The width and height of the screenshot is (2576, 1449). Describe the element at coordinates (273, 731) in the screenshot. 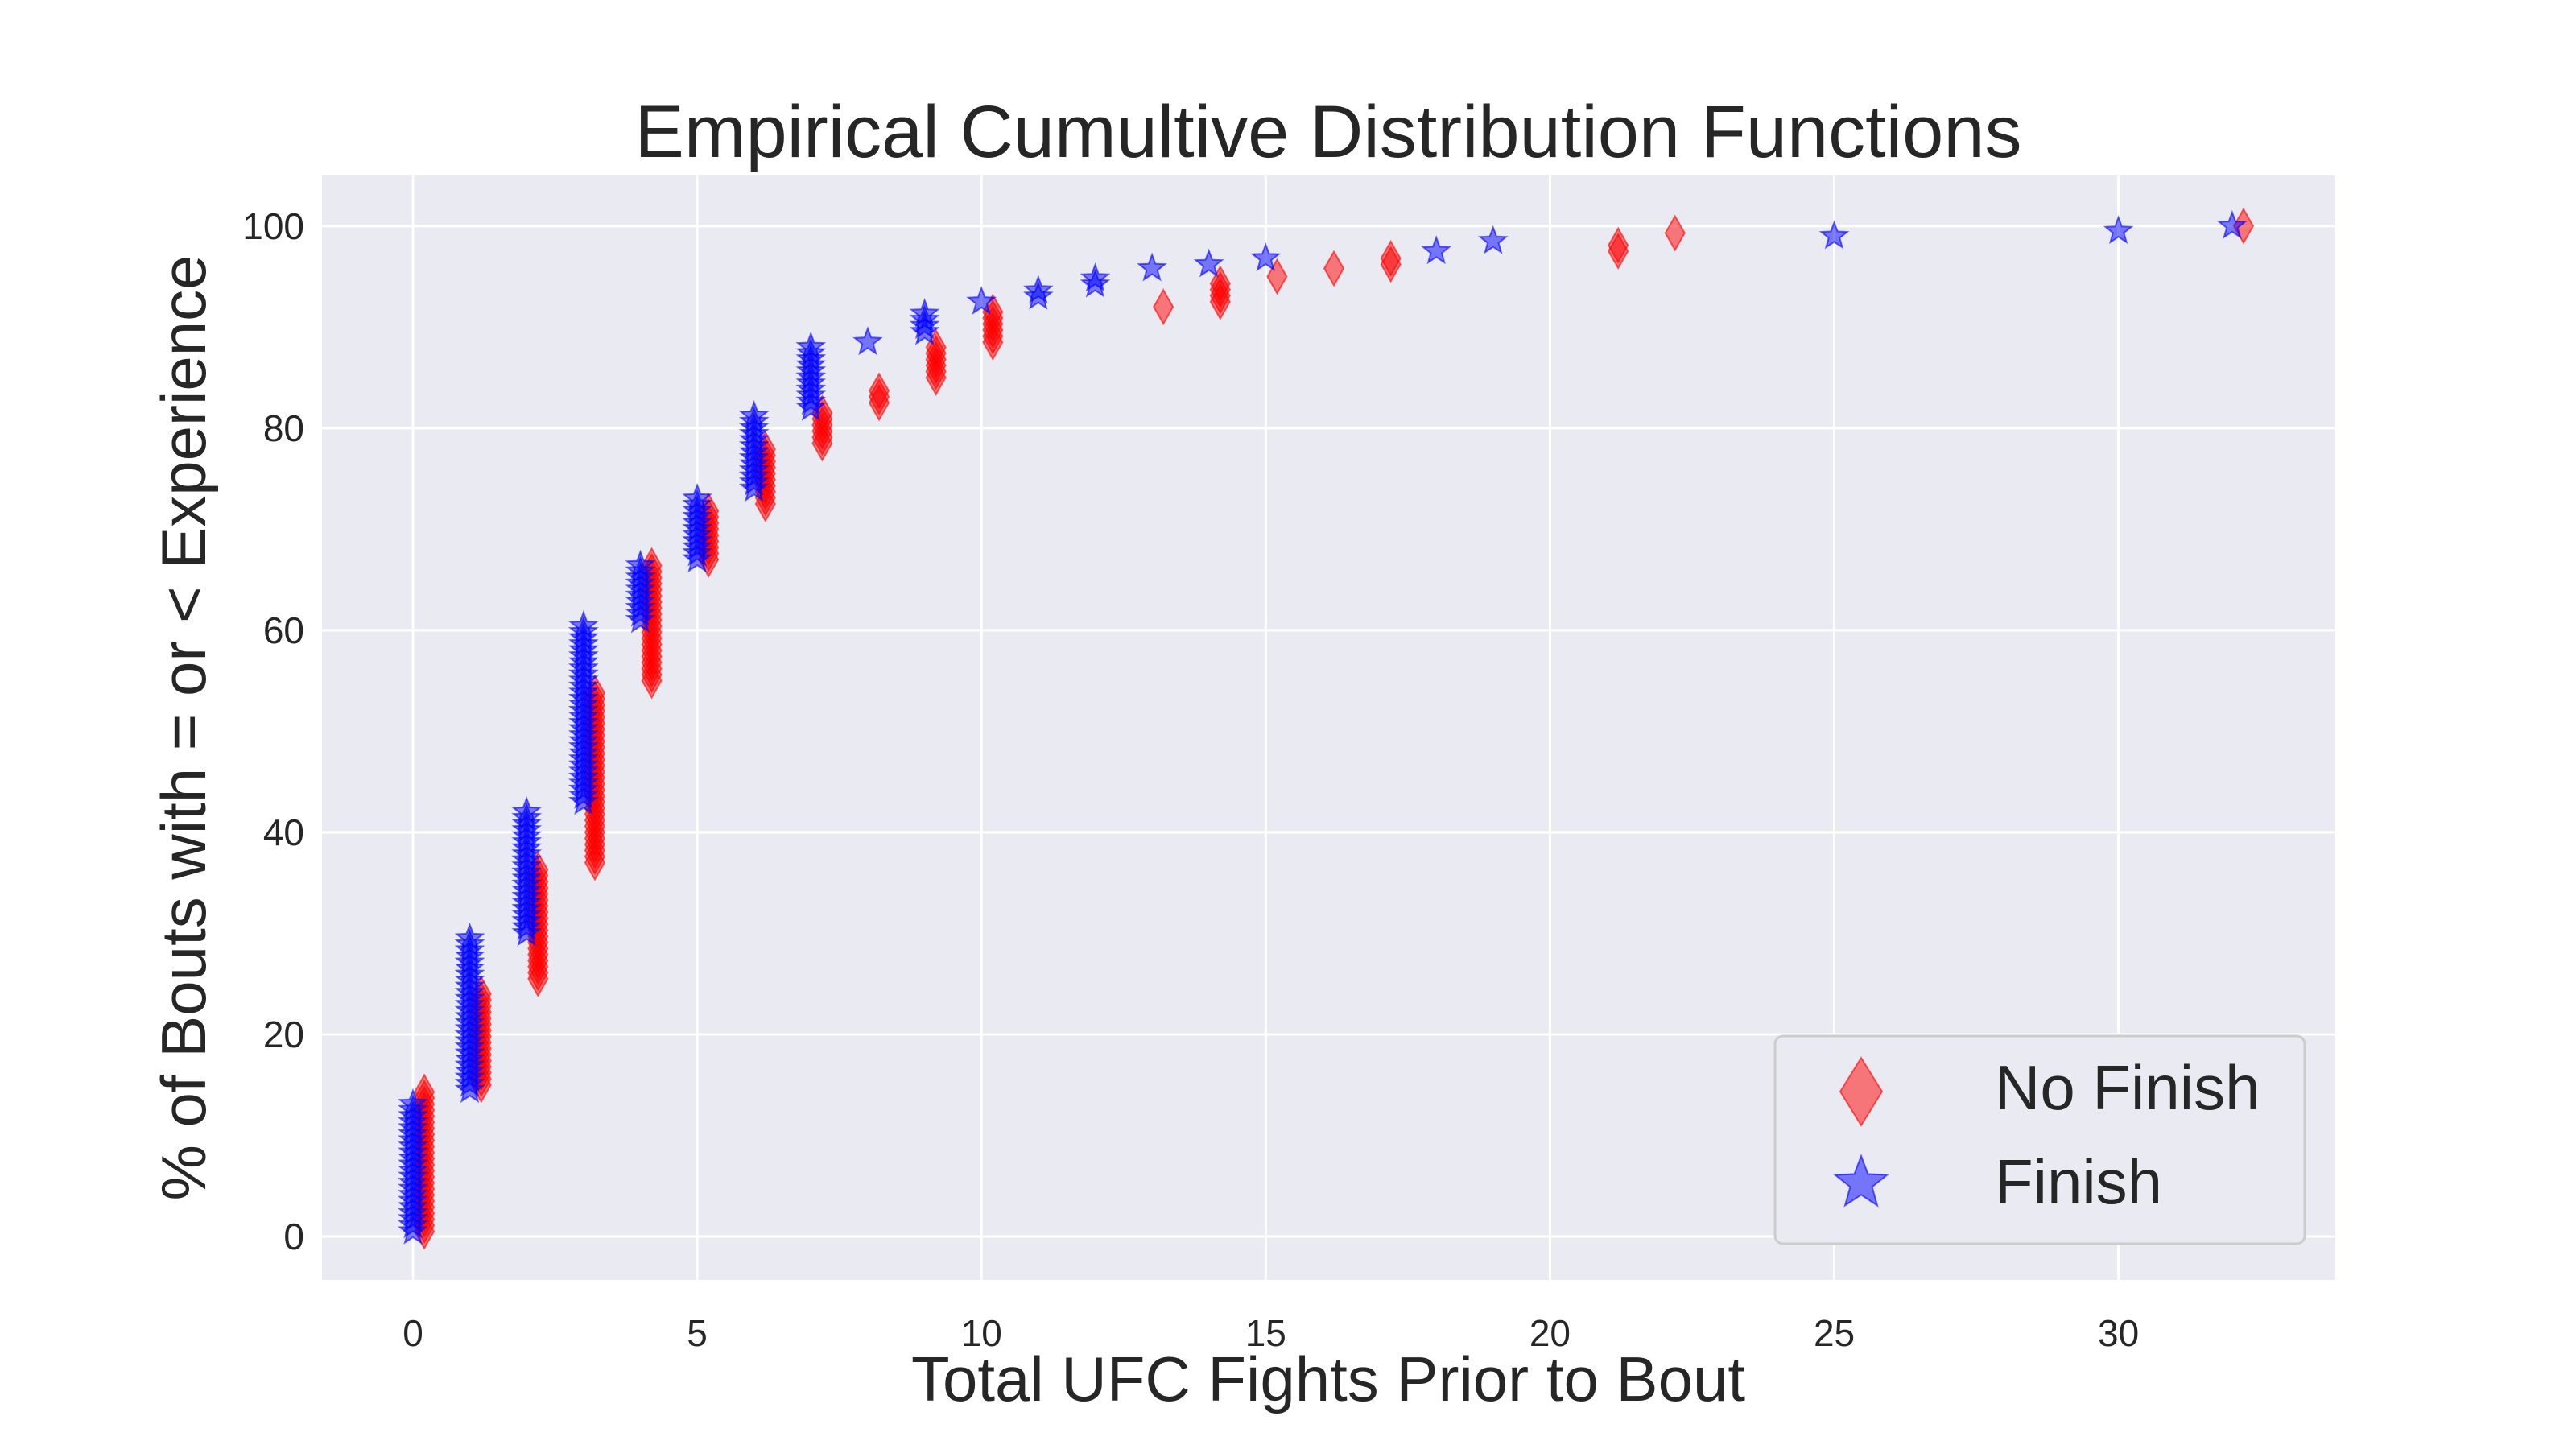

I see `y-tick-labels: 0 20 40 60 80 100` at that location.